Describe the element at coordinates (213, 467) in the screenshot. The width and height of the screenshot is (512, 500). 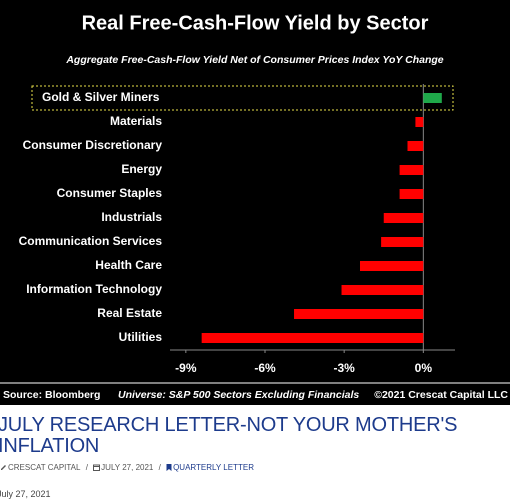
I see `category: QUARTERLY LETTER` at that location.